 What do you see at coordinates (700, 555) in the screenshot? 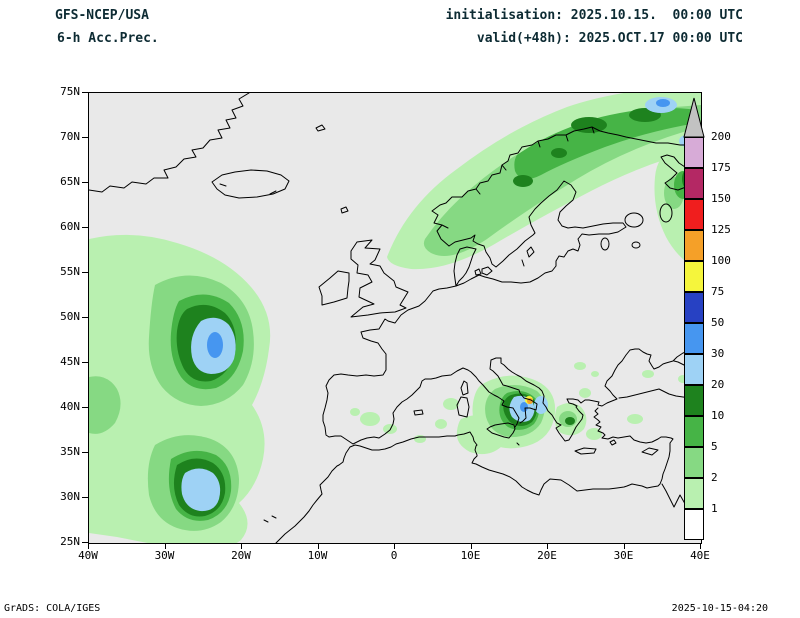
I see `lon-axis-label: 40E` at bounding box center [700, 555].